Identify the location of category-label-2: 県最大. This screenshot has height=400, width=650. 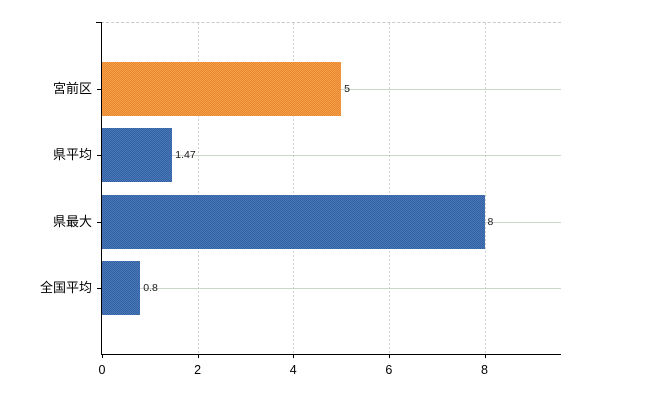
(72, 221).